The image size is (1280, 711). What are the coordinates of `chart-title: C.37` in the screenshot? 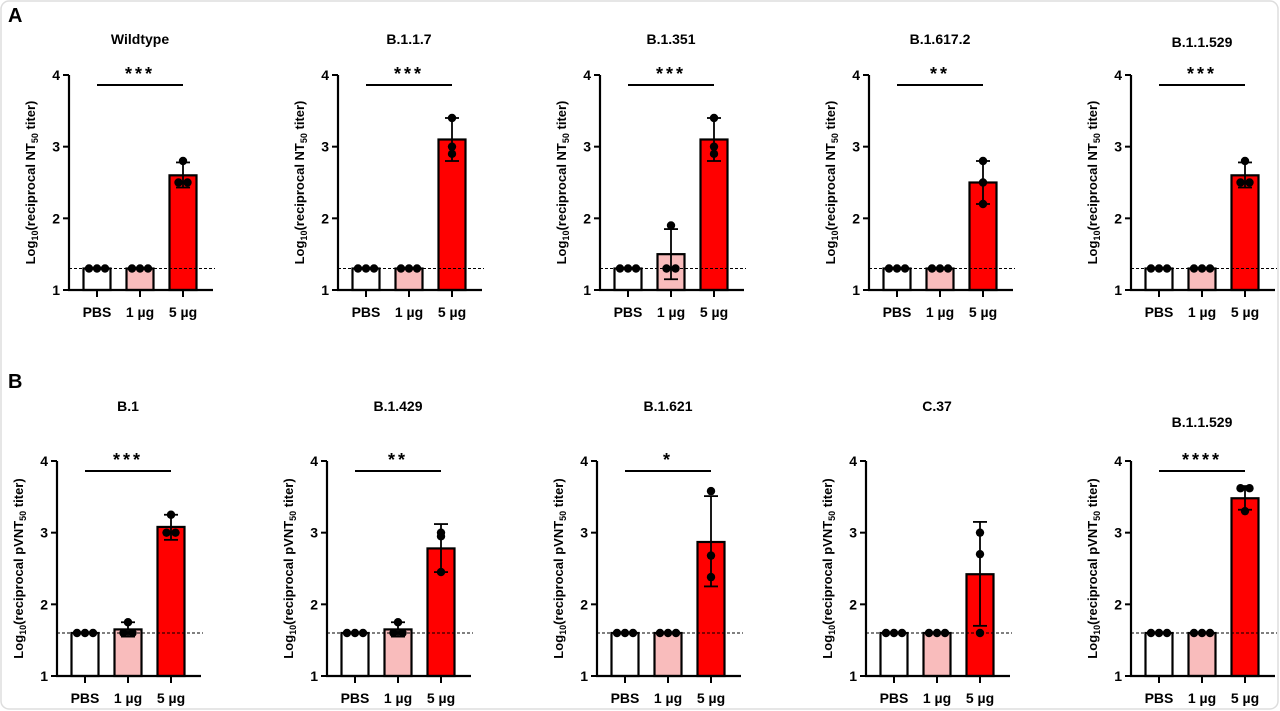 It's located at (937, 406).